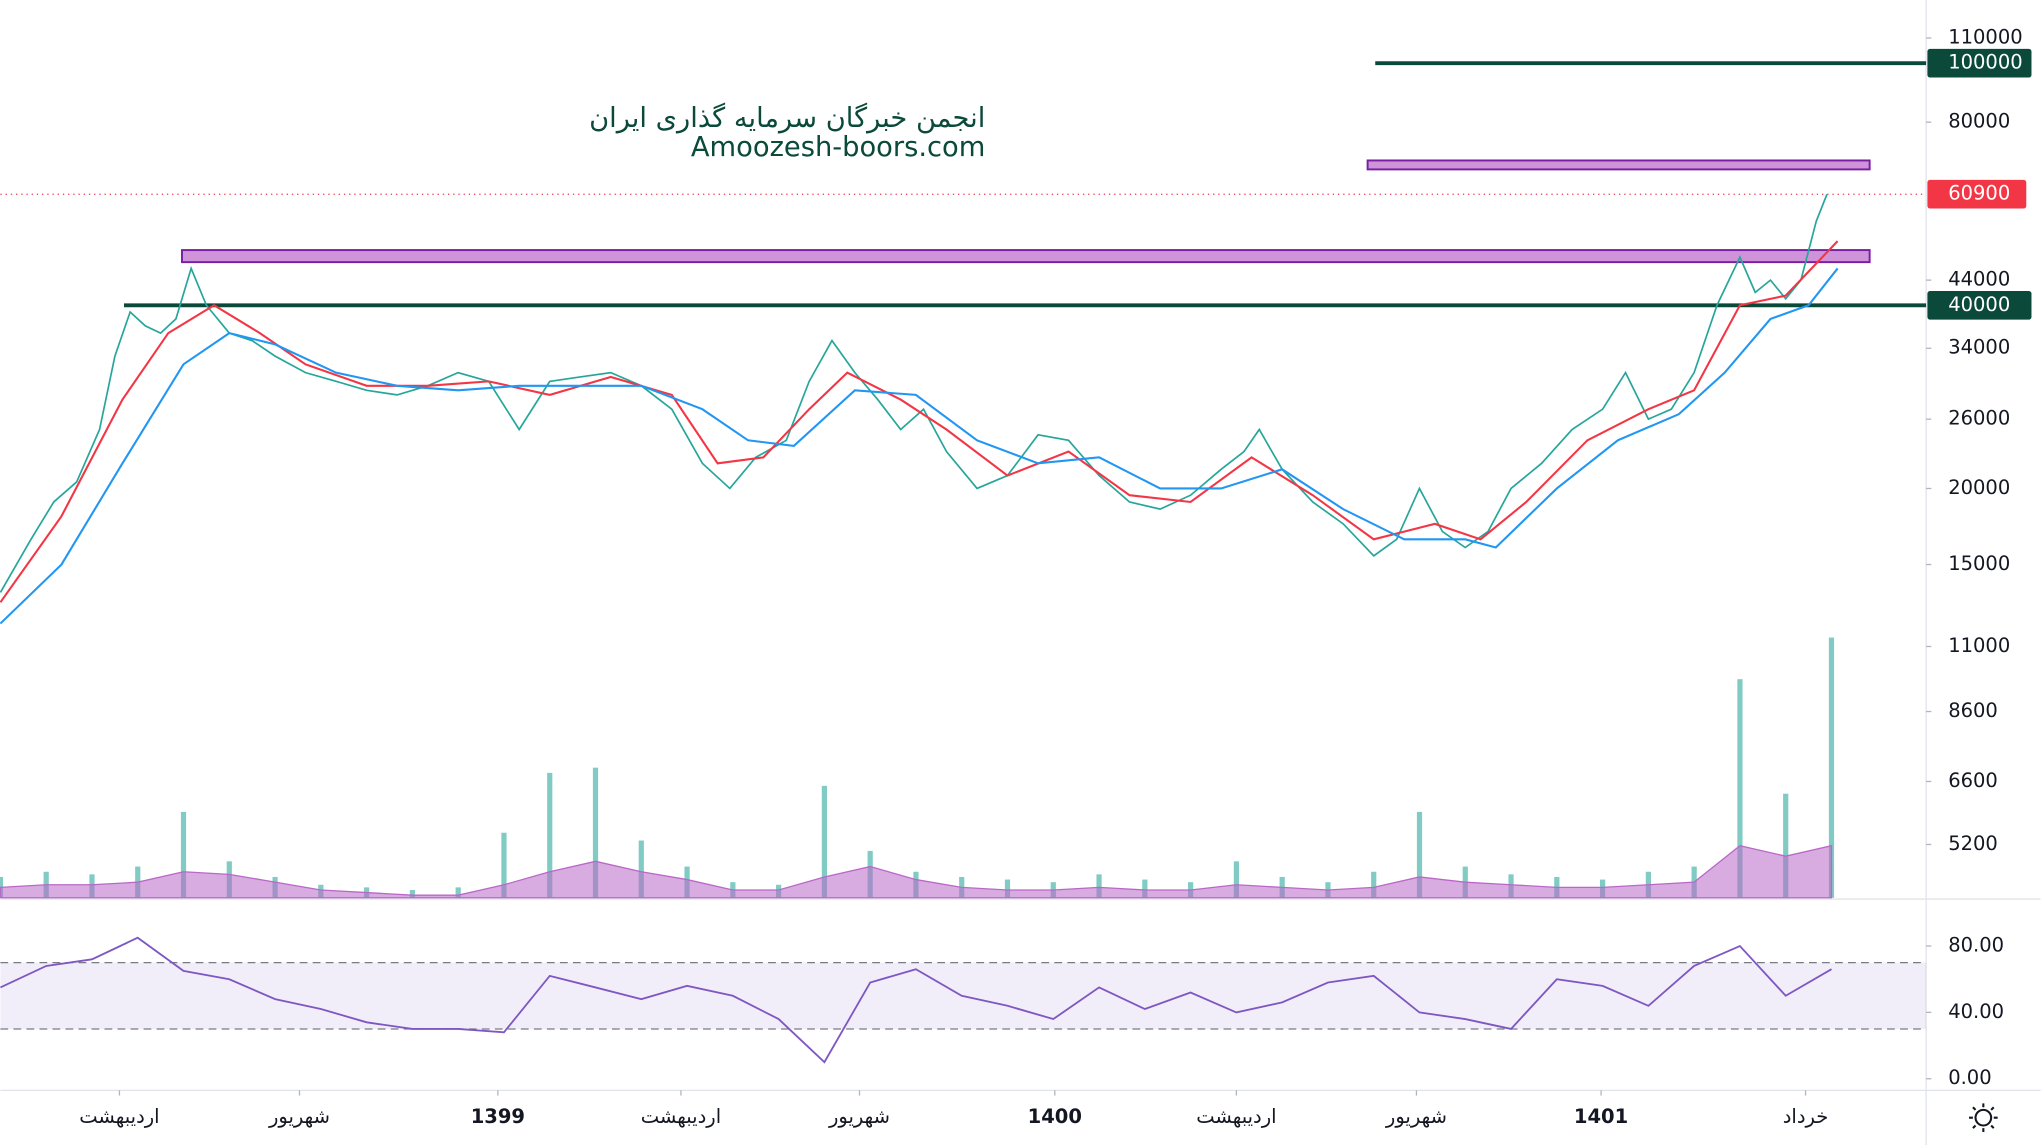  What do you see at coordinates (498, 1116) in the screenshot?
I see `x-tick-label: 1399` at bounding box center [498, 1116].